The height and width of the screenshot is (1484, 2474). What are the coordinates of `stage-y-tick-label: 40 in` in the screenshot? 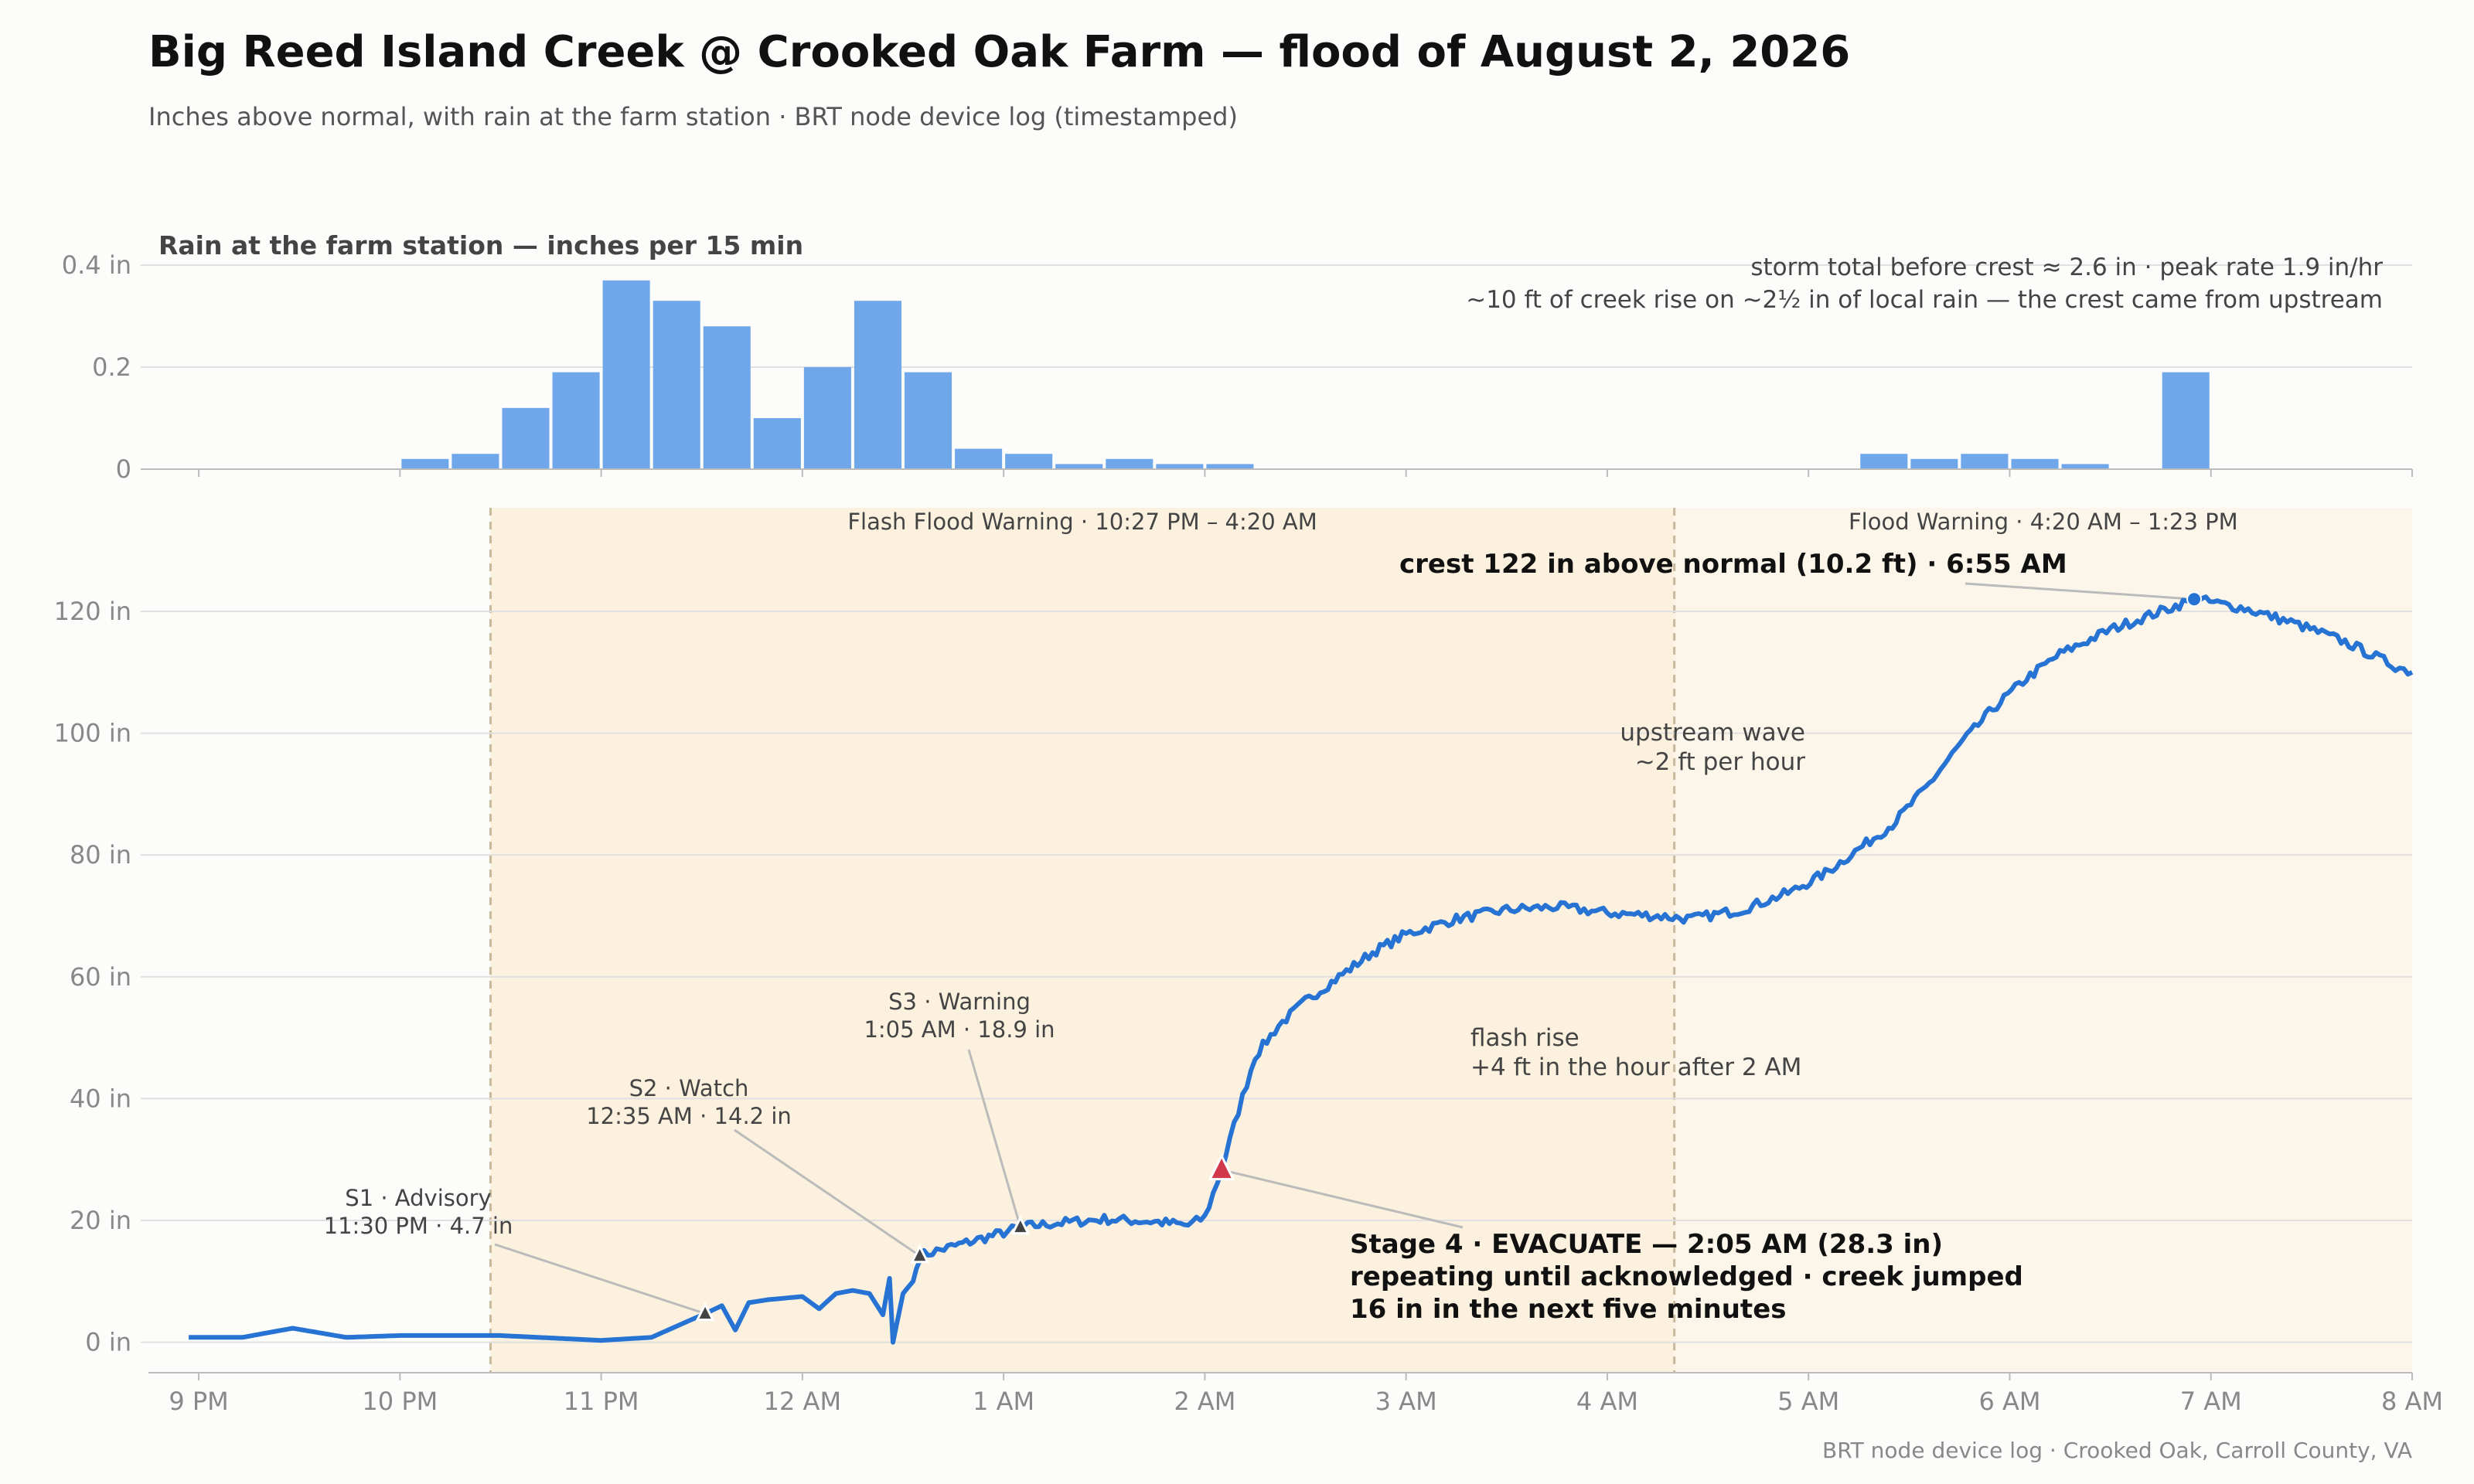 It's located at (100, 1098).